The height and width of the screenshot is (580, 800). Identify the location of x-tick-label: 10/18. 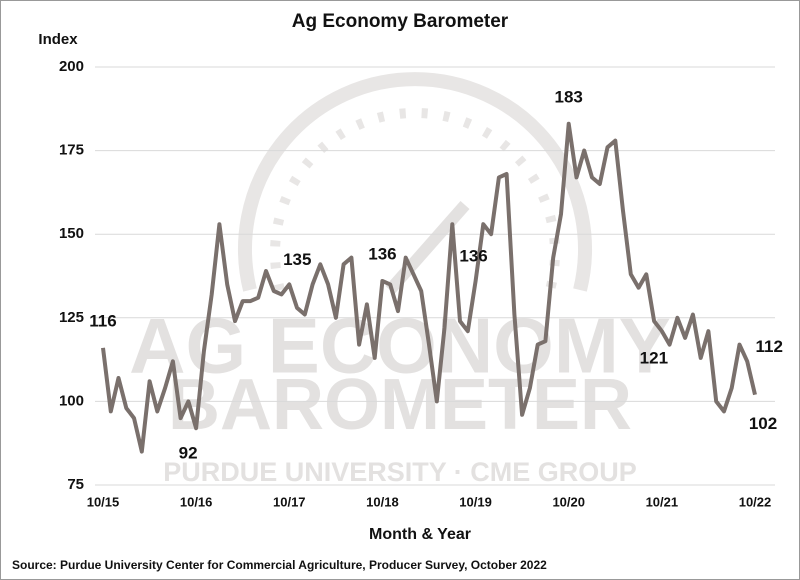
(382, 501).